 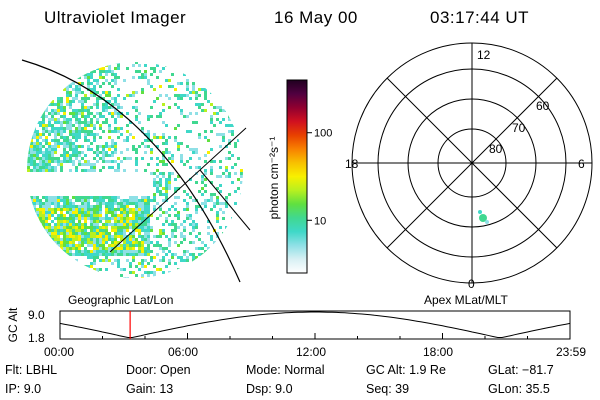 What do you see at coordinates (352, 164) in the screenshot?
I see `mlt-label-dusk: 18` at bounding box center [352, 164].